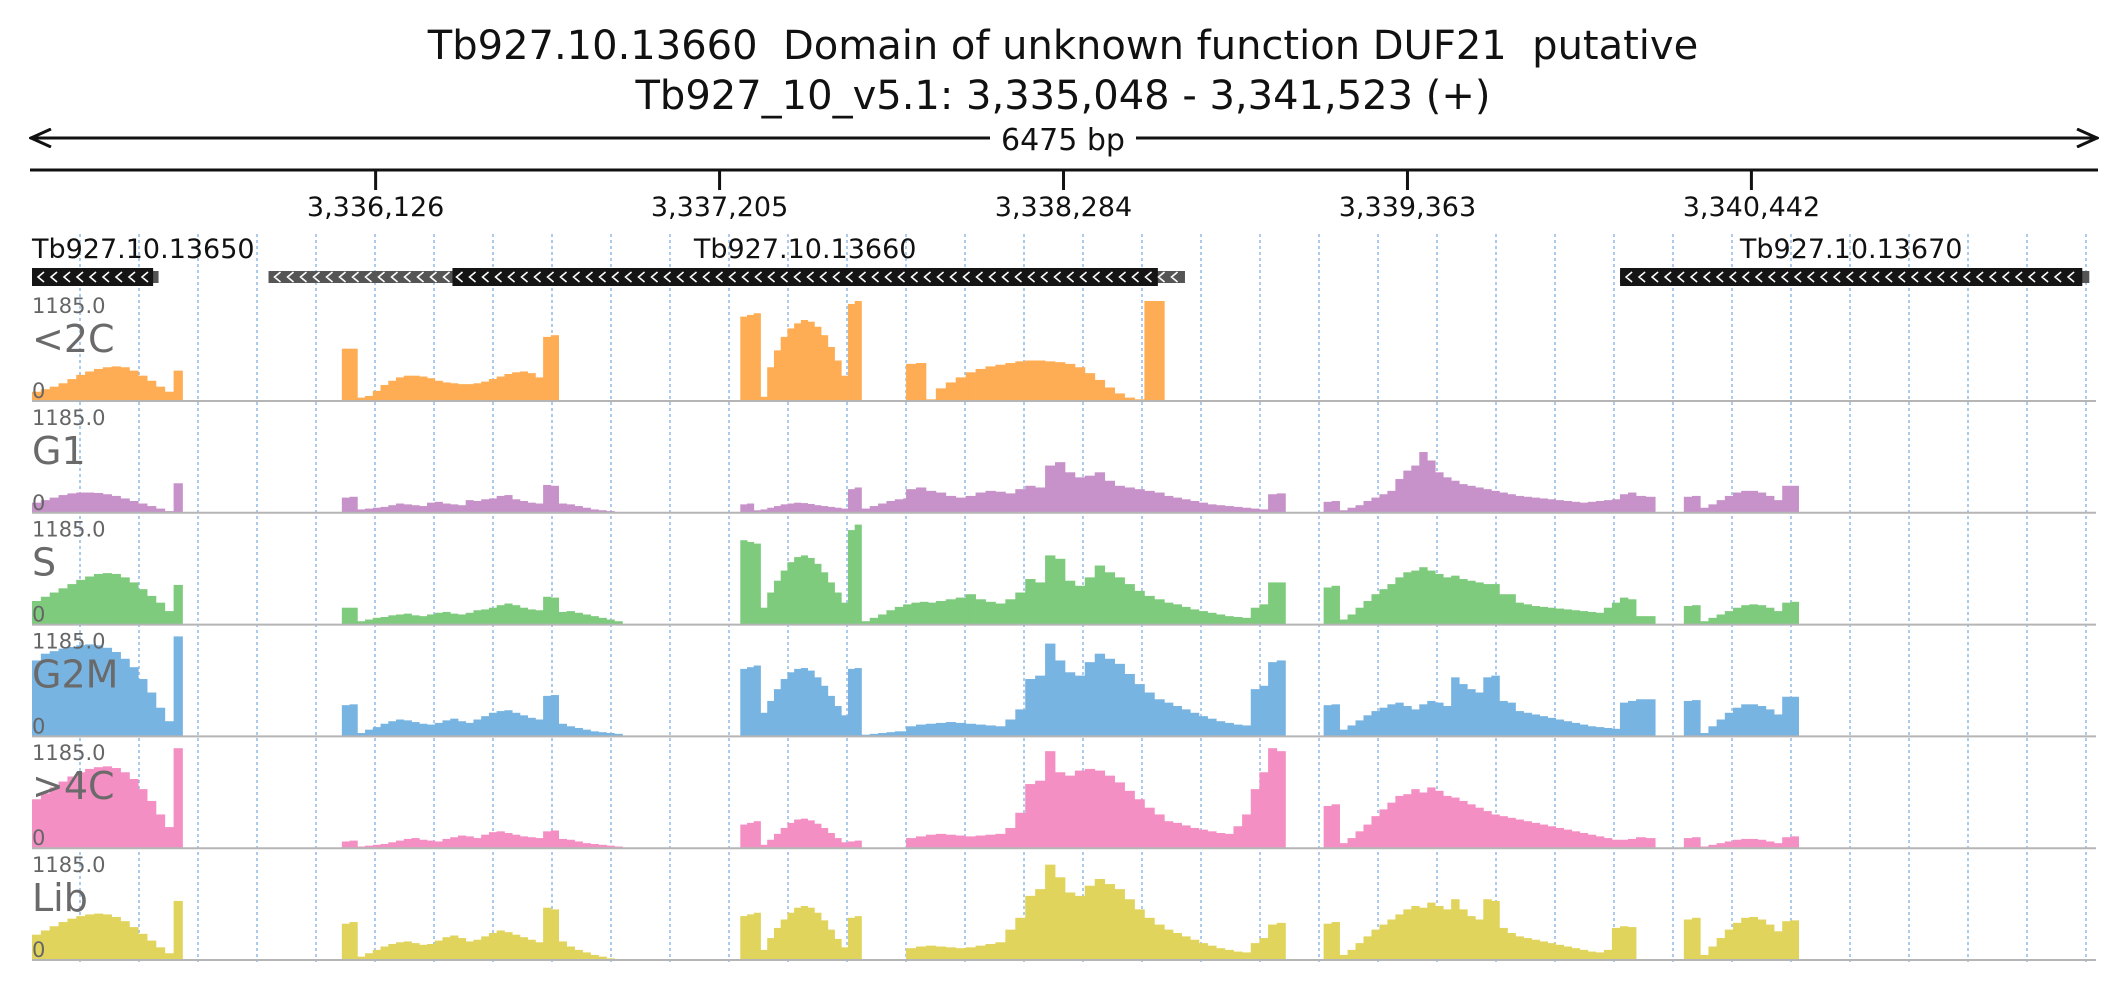 This screenshot has width=2126, height=1000. What do you see at coordinates (68, 306) in the screenshot?
I see `track-max-label: 1185.0` at bounding box center [68, 306].